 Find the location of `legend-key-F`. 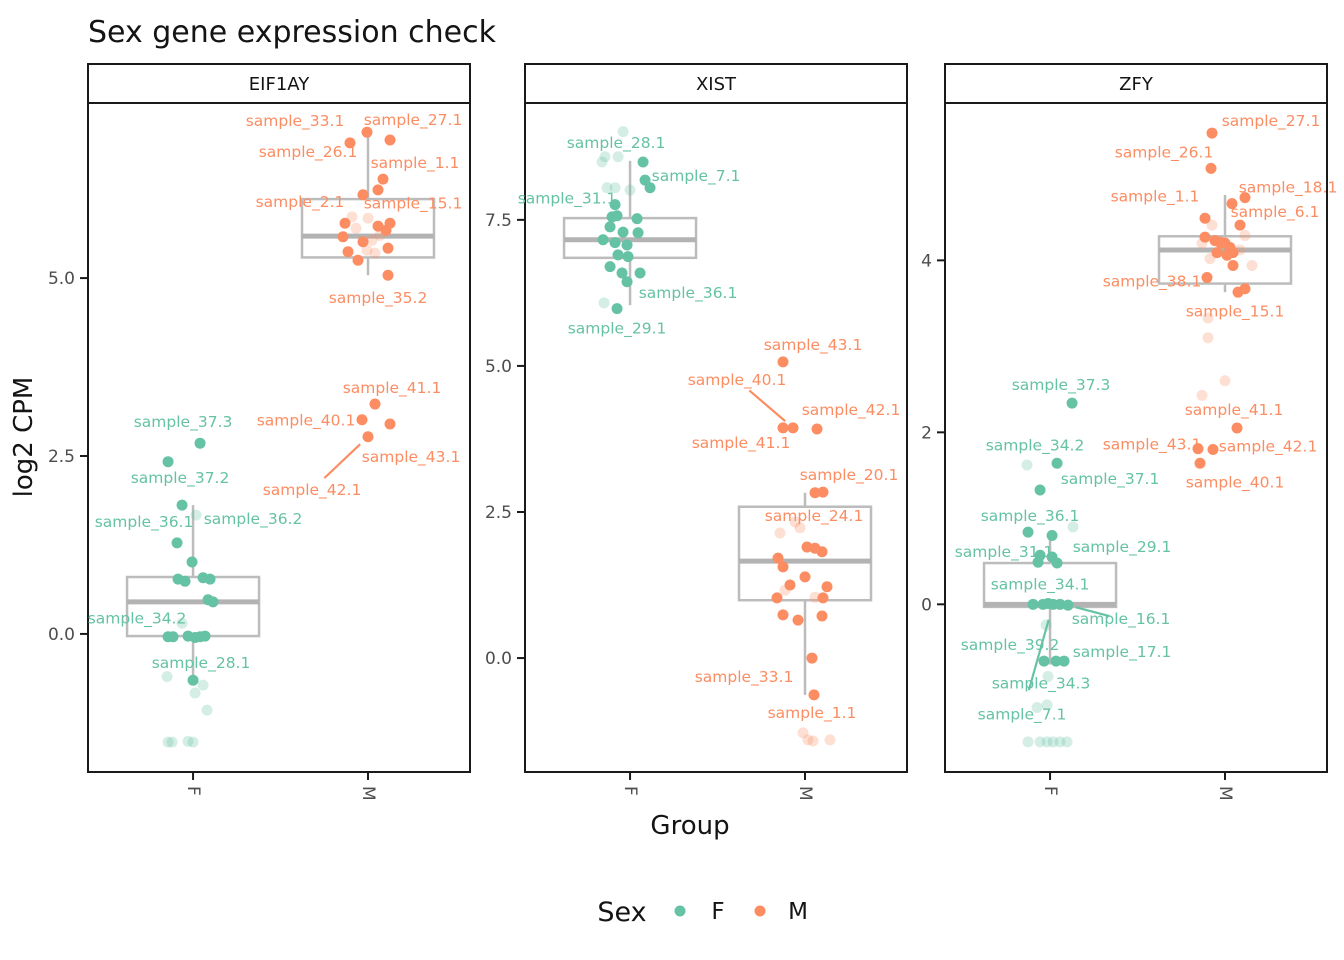

legend-key-F is located at coordinates (680, 911).